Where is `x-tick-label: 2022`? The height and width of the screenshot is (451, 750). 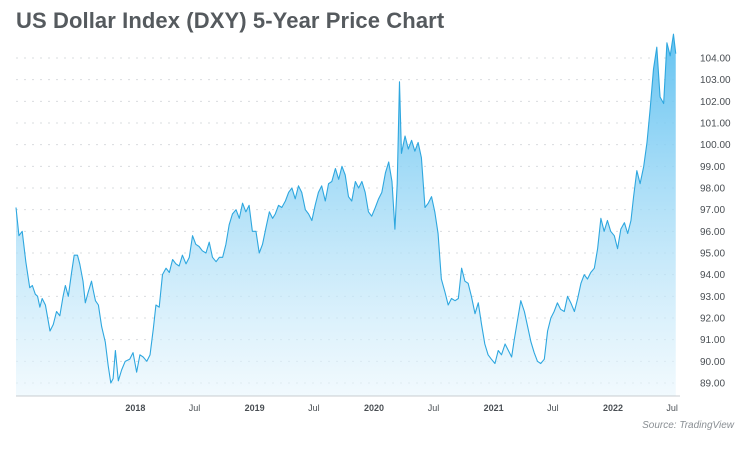 x-tick-label: 2022 is located at coordinates (613, 408).